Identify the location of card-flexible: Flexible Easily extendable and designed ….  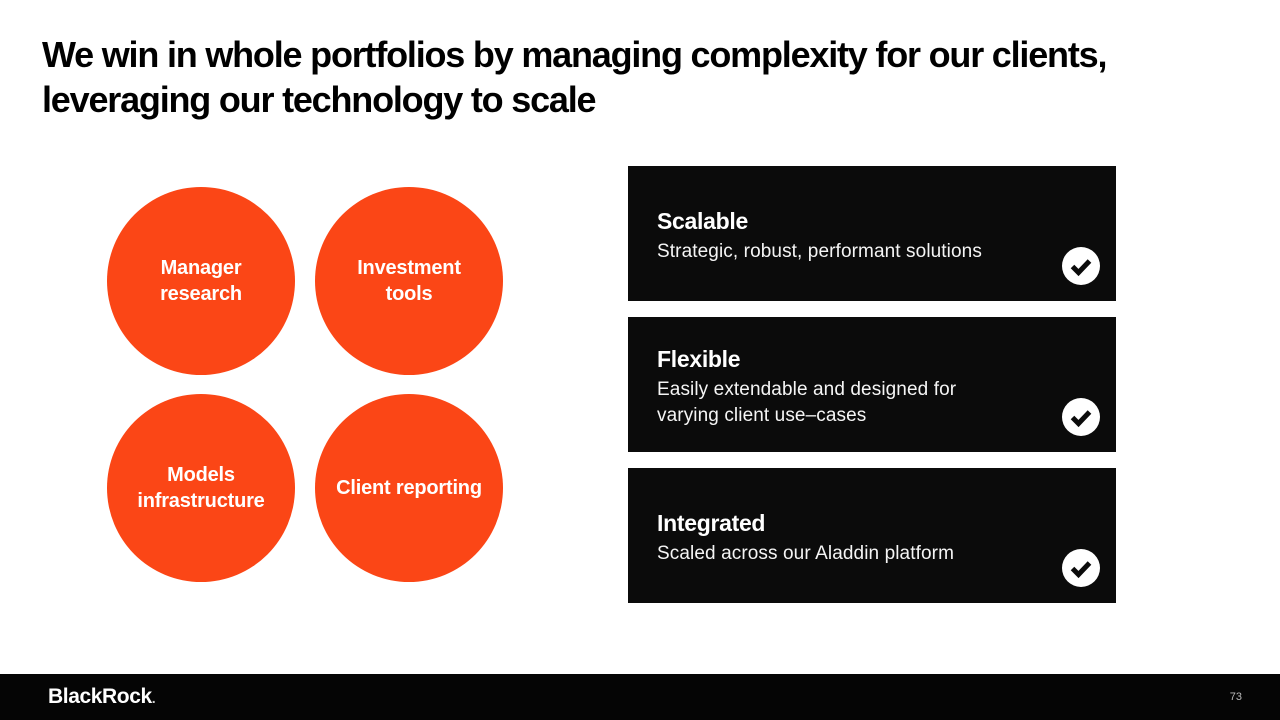
(872, 384).